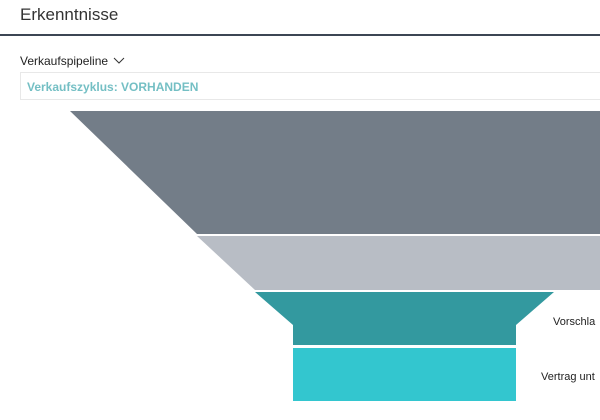 The width and height of the screenshot is (600, 420). Describe the element at coordinates (119, 60) in the screenshot. I see `chevron-down-icon` at that location.